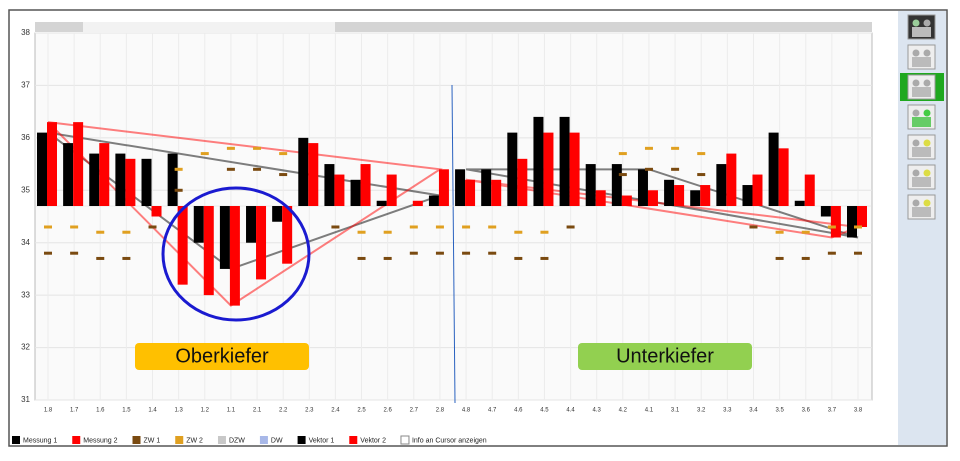 This screenshot has width=960, height=461. Describe the element at coordinates (194, 440) in the screenshot. I see `legend-label: ZW 2` at that location.